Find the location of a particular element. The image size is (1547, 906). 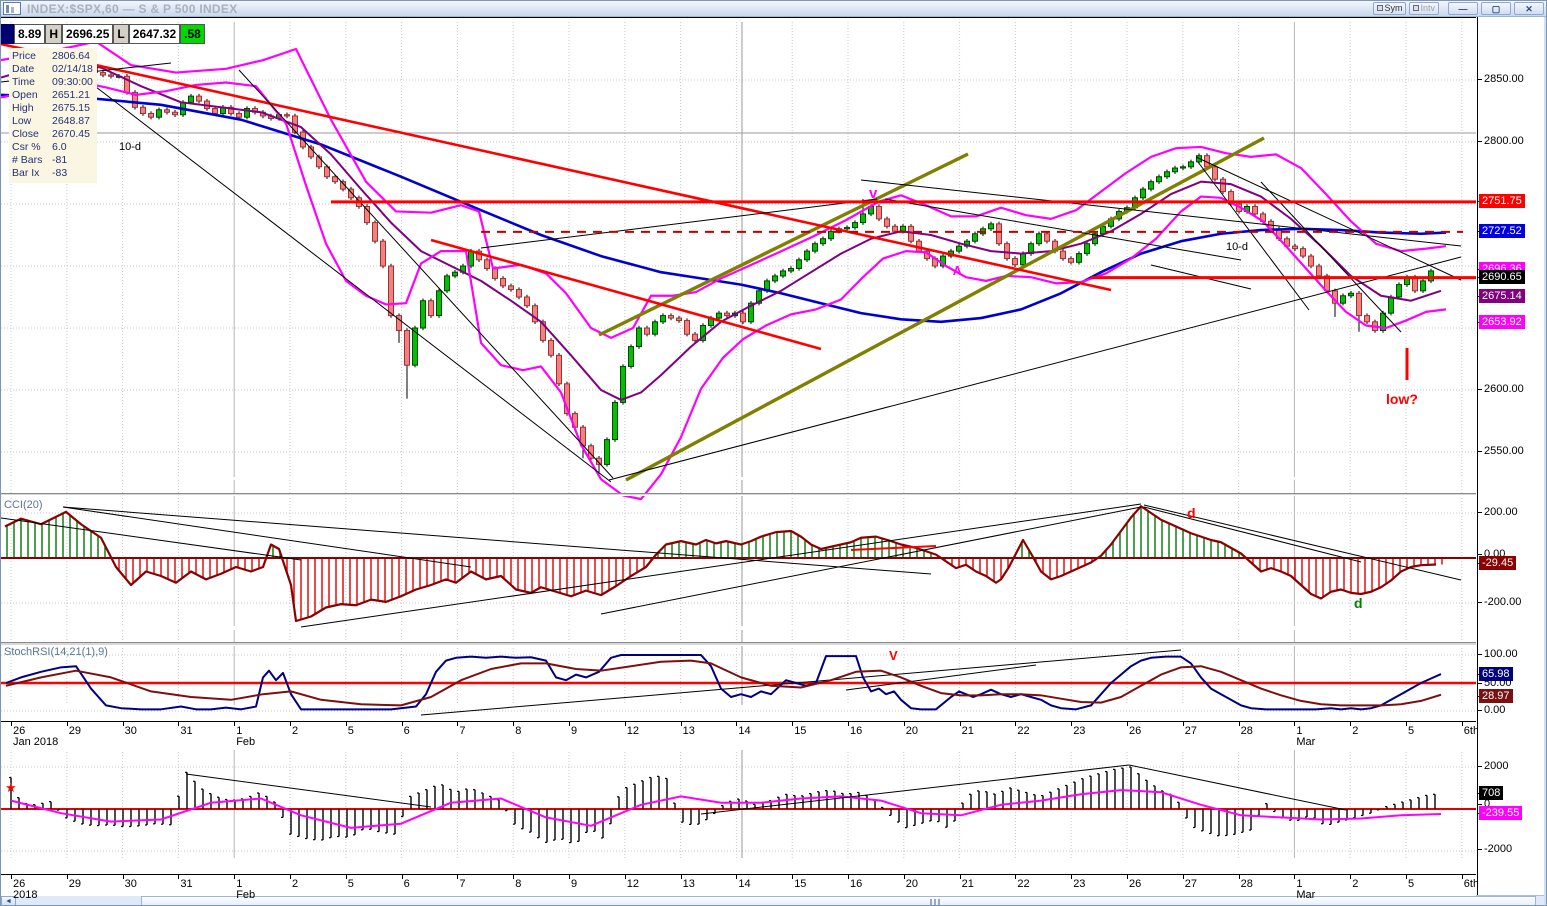

cci-outline is located at coordinates (720, 564).